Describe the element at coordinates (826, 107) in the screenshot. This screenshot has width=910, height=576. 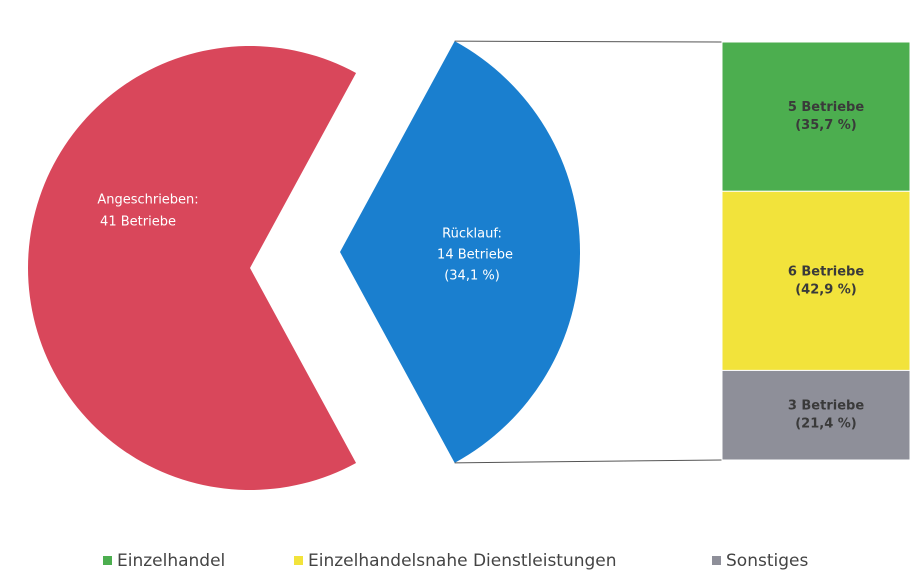
I see `data-label: 5 Betriebe` at that location.